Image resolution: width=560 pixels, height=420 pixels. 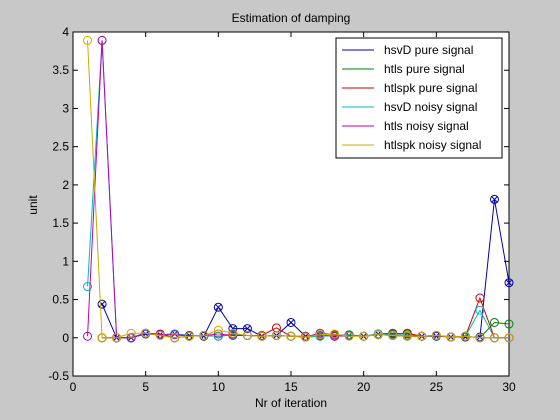 I want to click on y-tick-label: 3.5, so click(x=60, y=70).